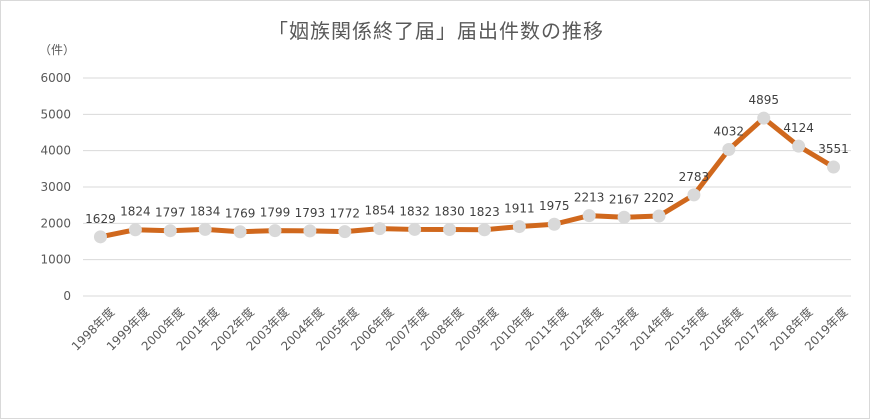 This screenshot has width=870, height=420. What do you see at coordinates (694, 177) in the screenshot?
I see `data-label: 2783` at bounding box center [694, 177].